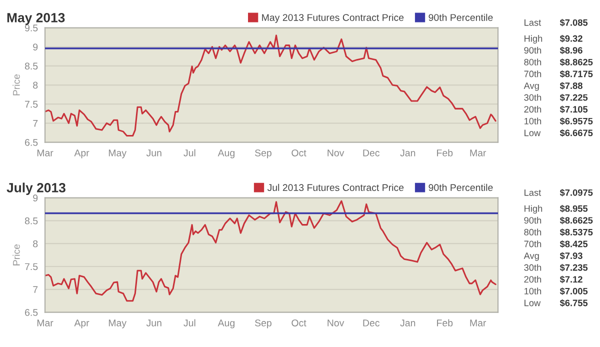 The height and width of the screenshot is (347, 600). I want to click on text: $9.32, so click(571, 38).